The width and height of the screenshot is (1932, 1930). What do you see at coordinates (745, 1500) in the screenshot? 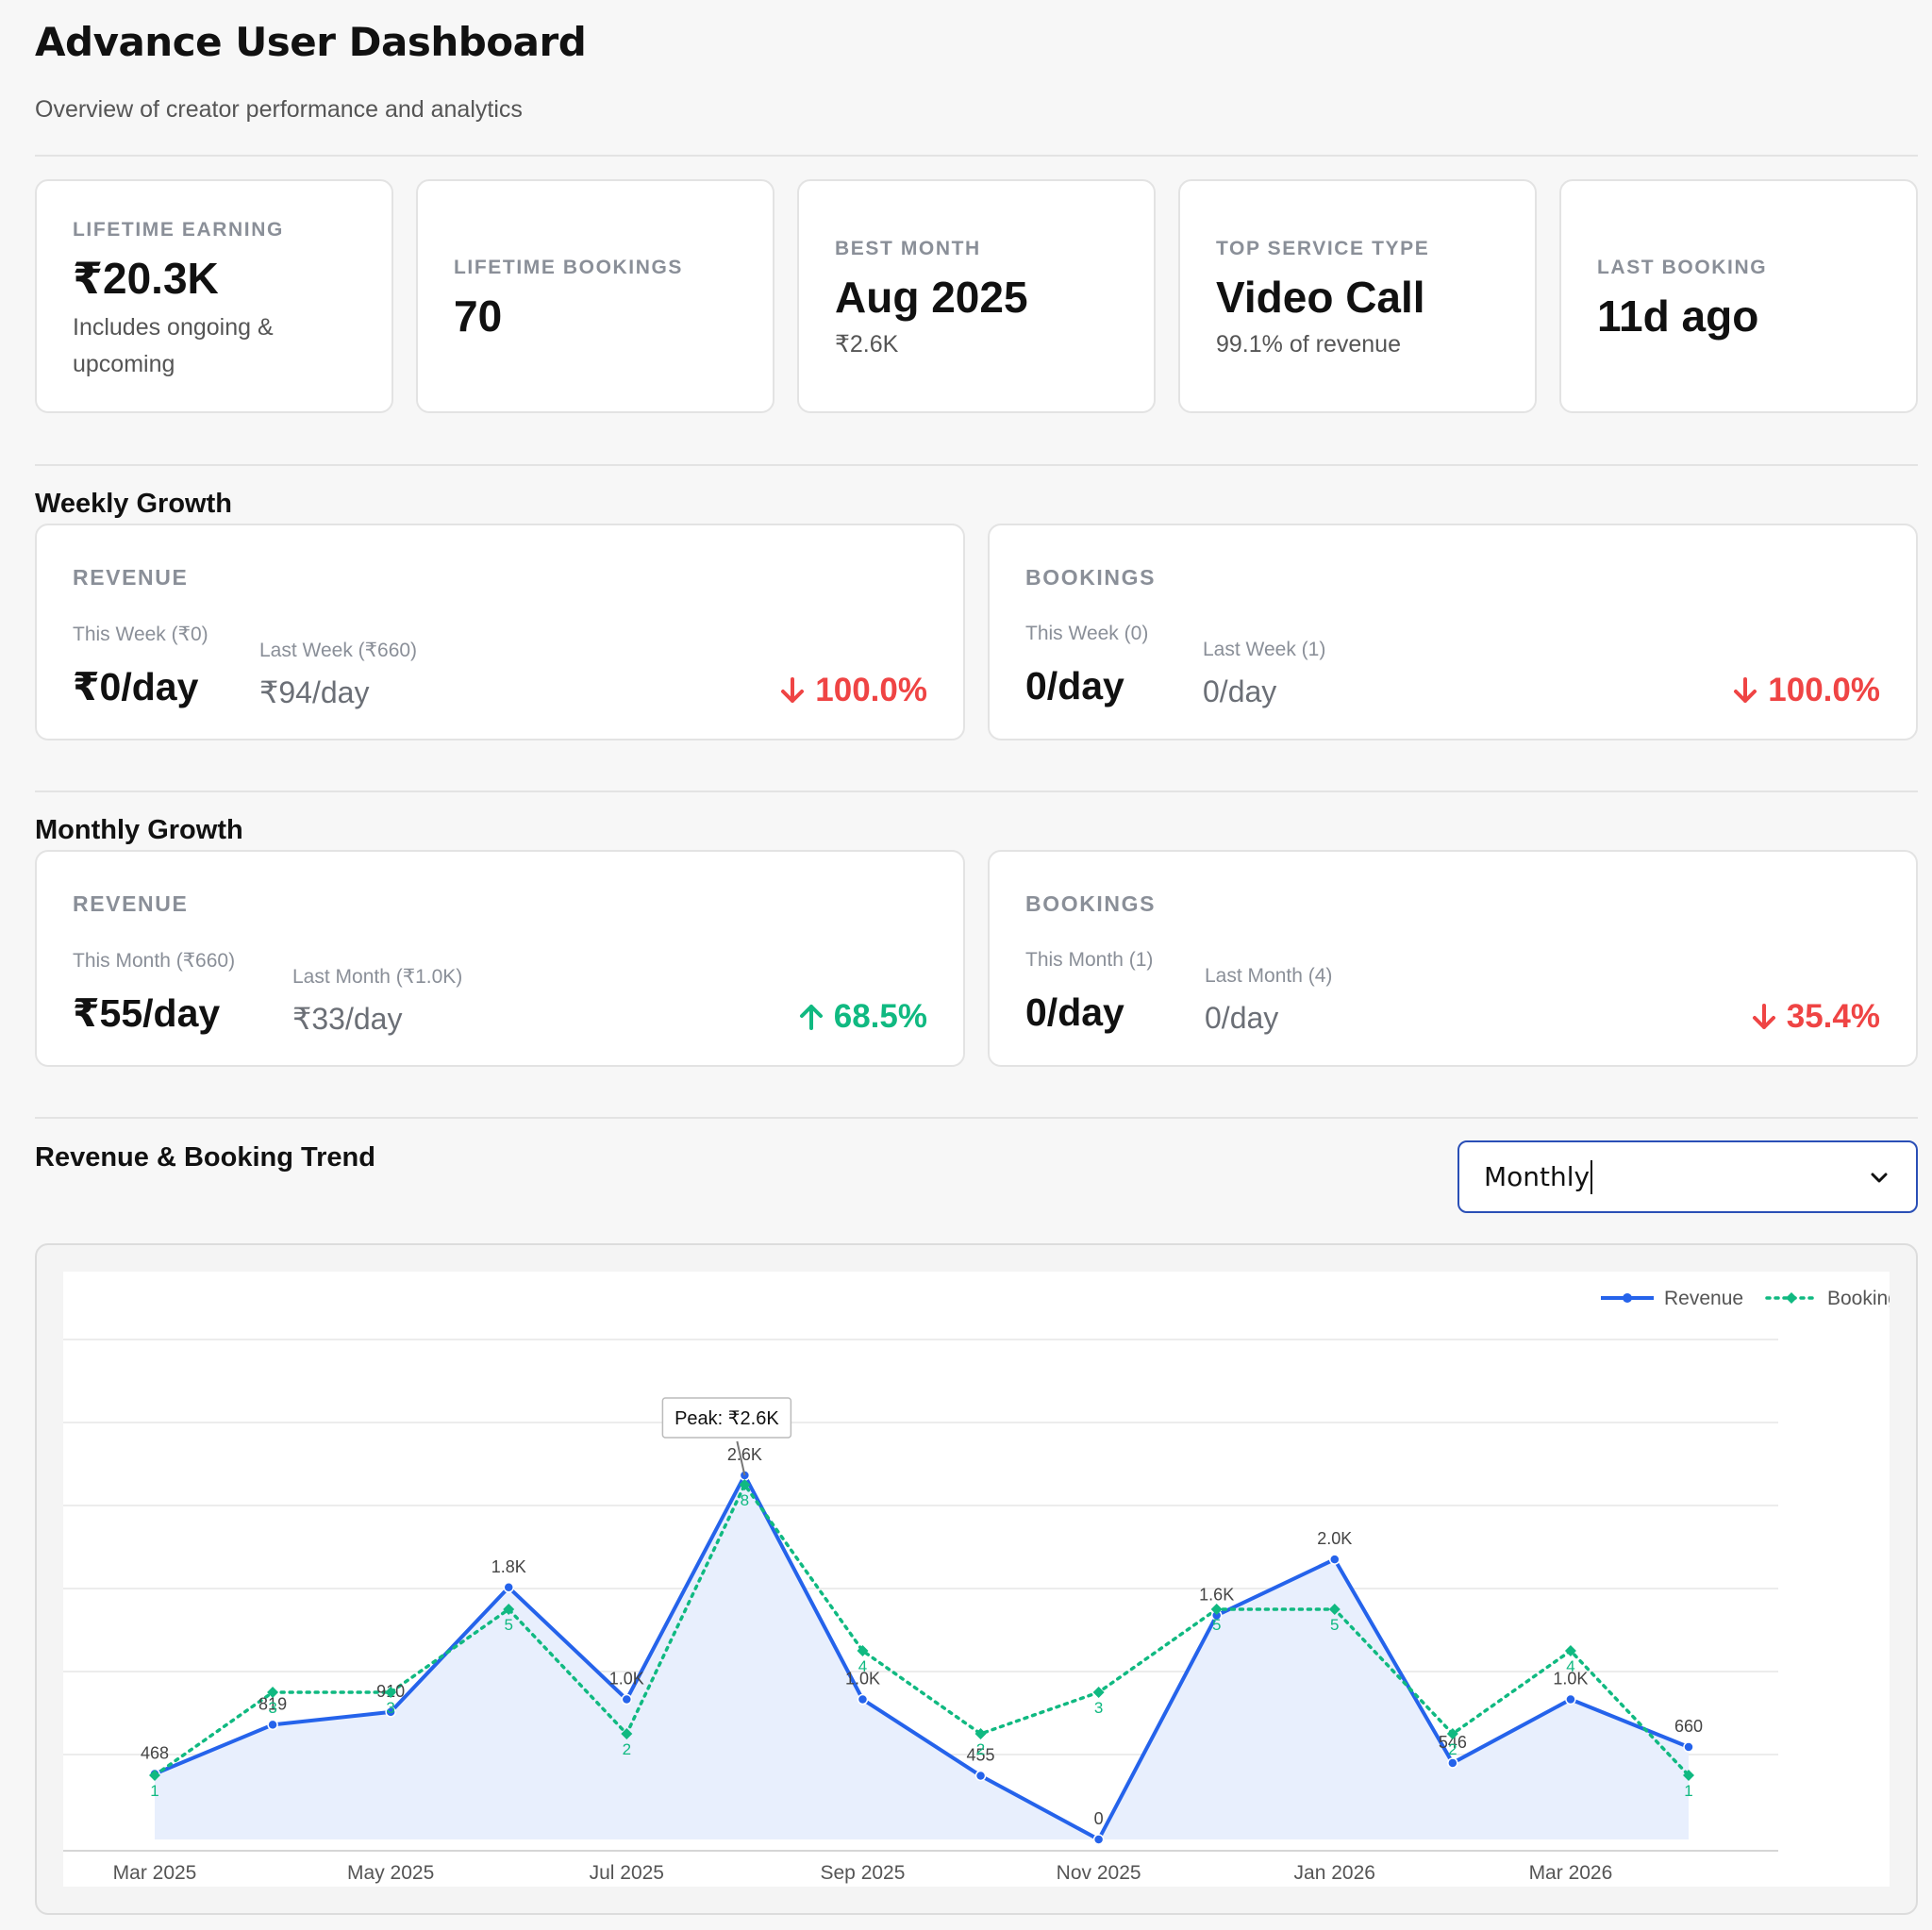
I see `bookings-data-label: 8` at bounding box center [745, 1500].